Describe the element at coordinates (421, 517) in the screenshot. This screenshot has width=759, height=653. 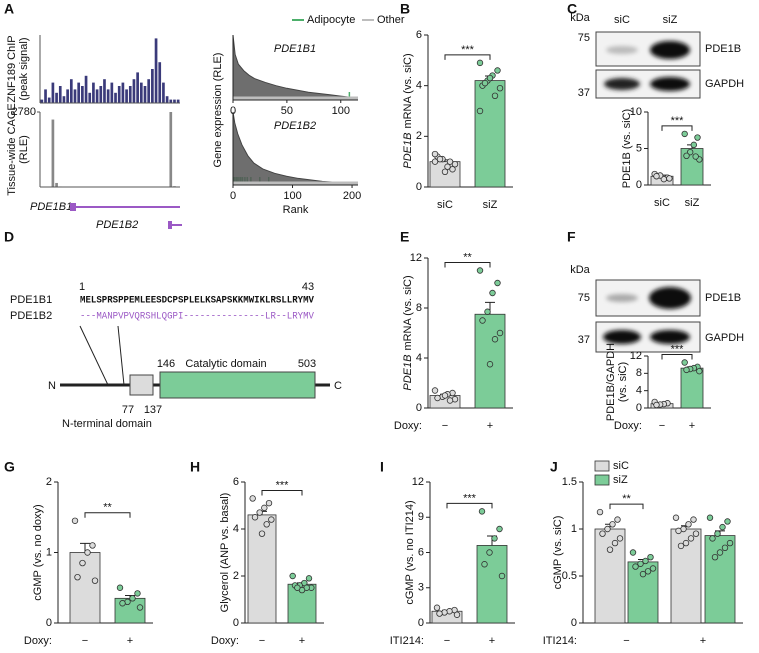
I see `y-tick-label: 9` at that location.